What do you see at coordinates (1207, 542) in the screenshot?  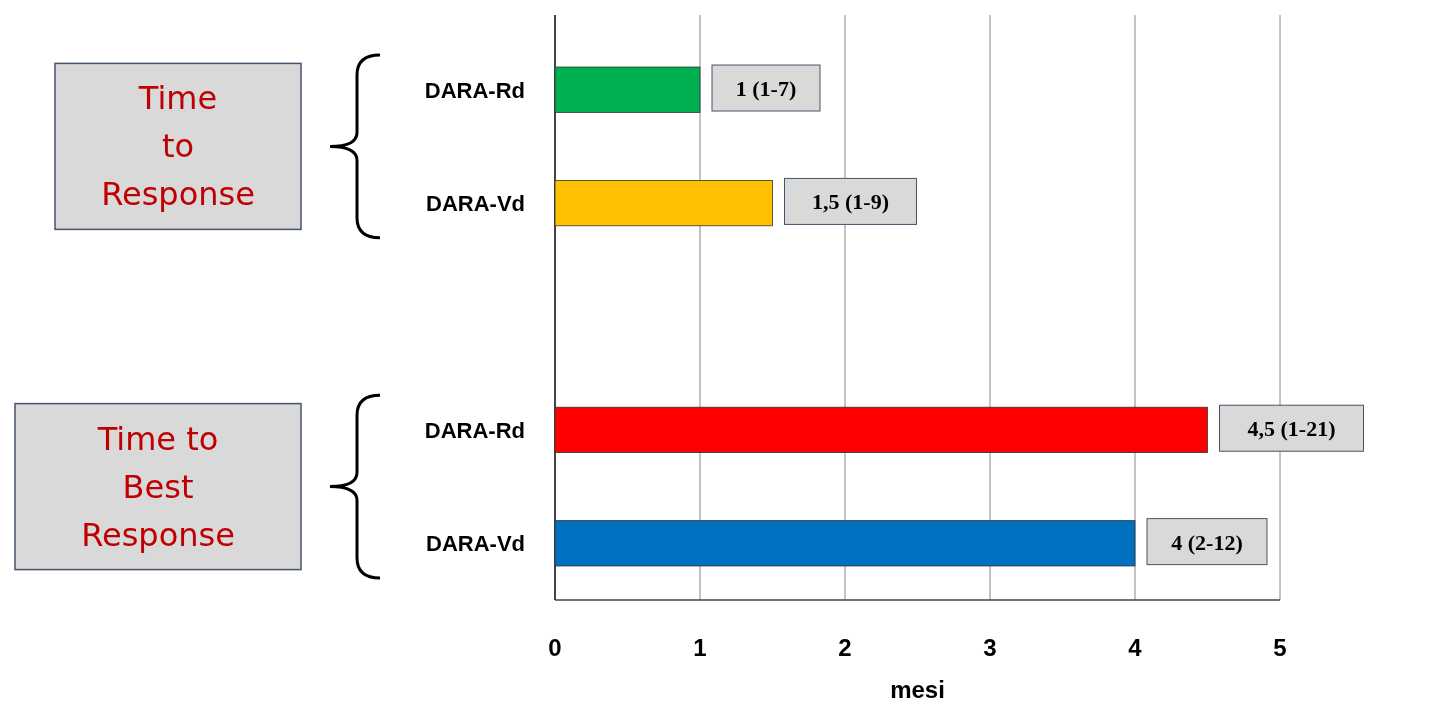 I see `data-label: 4 (2-12)` at bounding box center [1207, 542].